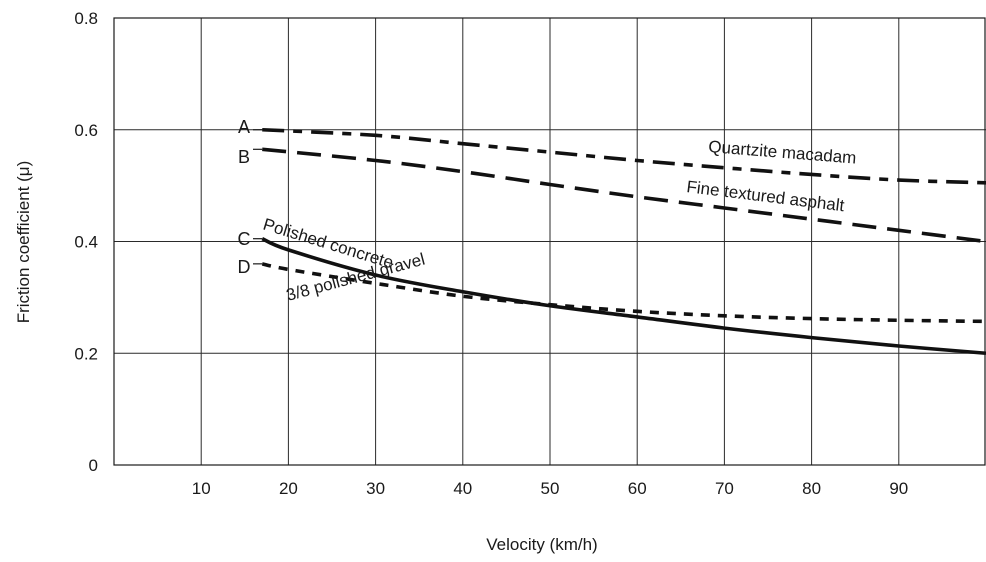  I want to click on y-axis-ticks: 0 0.2 0.4 0.6 0.8, so click(86, 242).